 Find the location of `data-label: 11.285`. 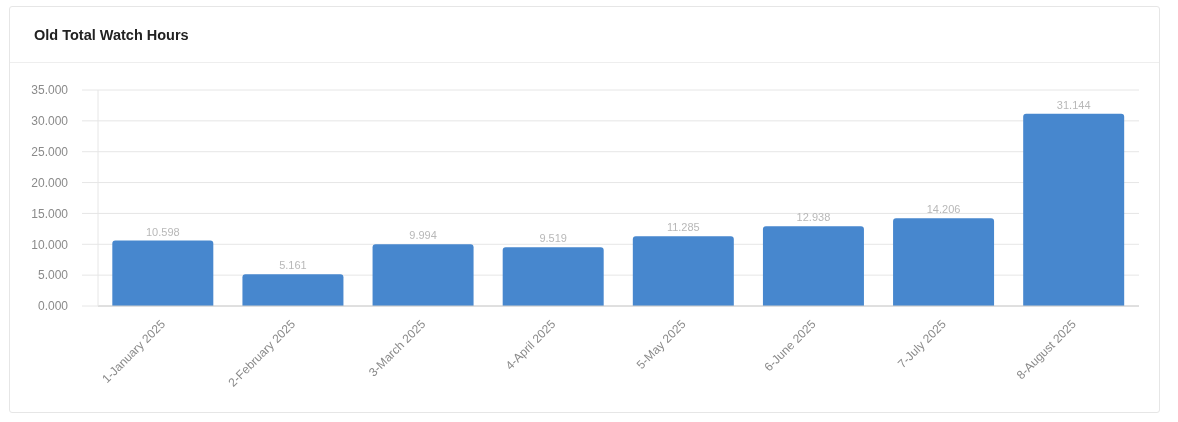

data-label: 11.285 is located at coordinates (683, 227).